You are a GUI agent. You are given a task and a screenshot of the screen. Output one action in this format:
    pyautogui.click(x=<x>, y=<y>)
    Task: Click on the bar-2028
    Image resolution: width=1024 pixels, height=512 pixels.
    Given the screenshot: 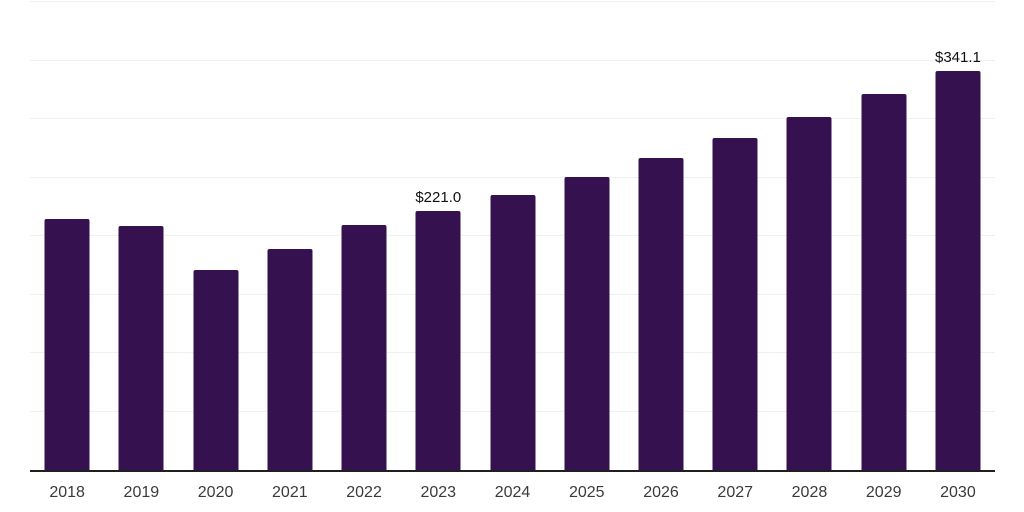 What is the action you would take?
    pyautogui.click(x=809, y=293)
    